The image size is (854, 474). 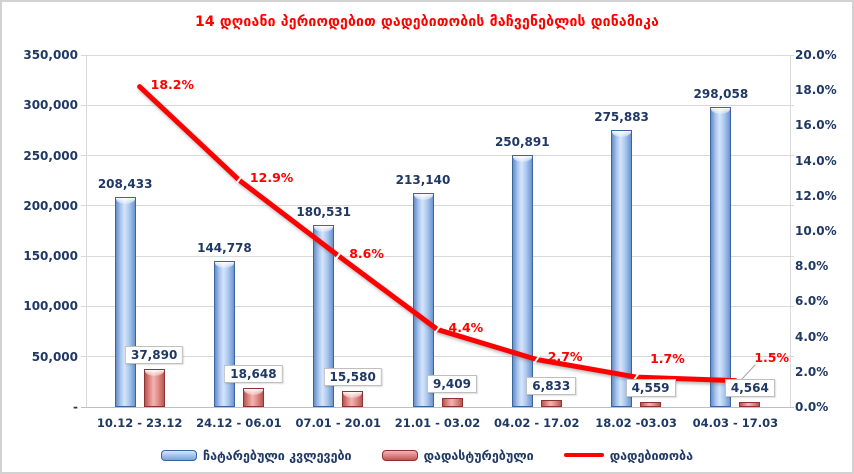 What do you see at coordinates (551, 386) in the screenshot?
I see `confirmed-value-label: 6,833` at bounding box center [551, 386].